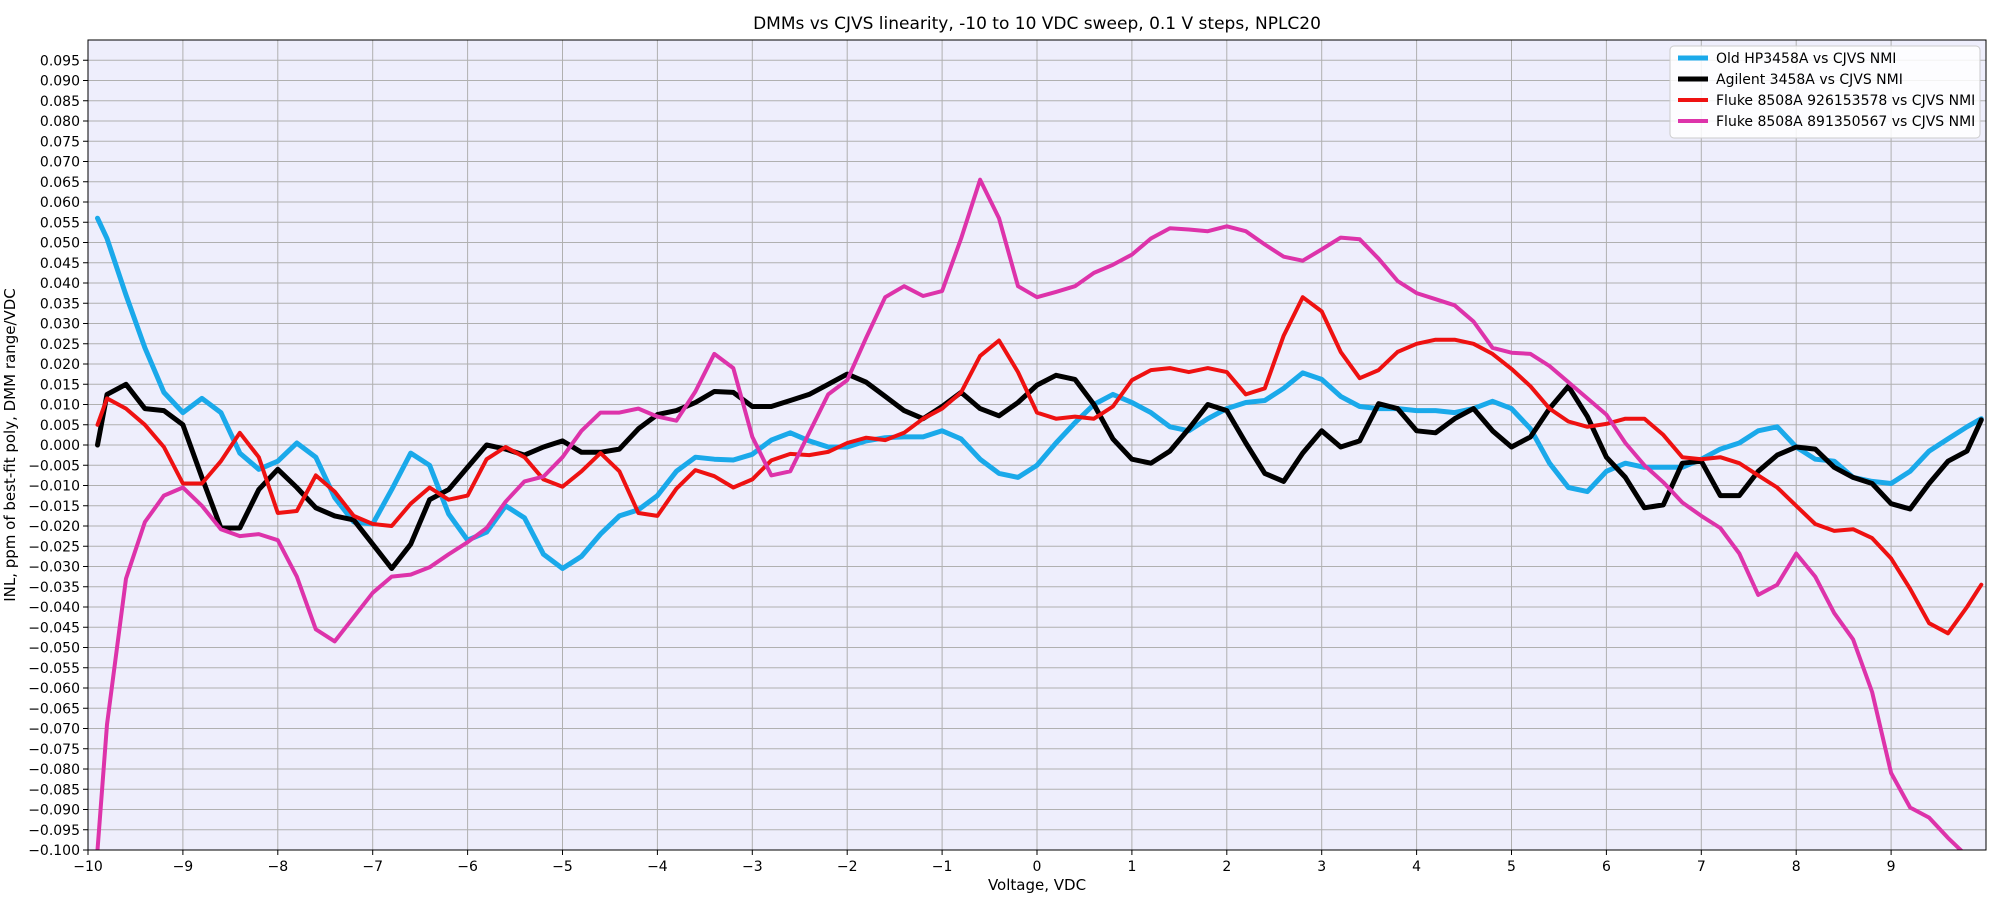 The image size is (2000, 900). What do you see at coordinates (60, 61) in the screenshot?
I see `y-tick-label: 0.095` at bounding box center [60, 61].